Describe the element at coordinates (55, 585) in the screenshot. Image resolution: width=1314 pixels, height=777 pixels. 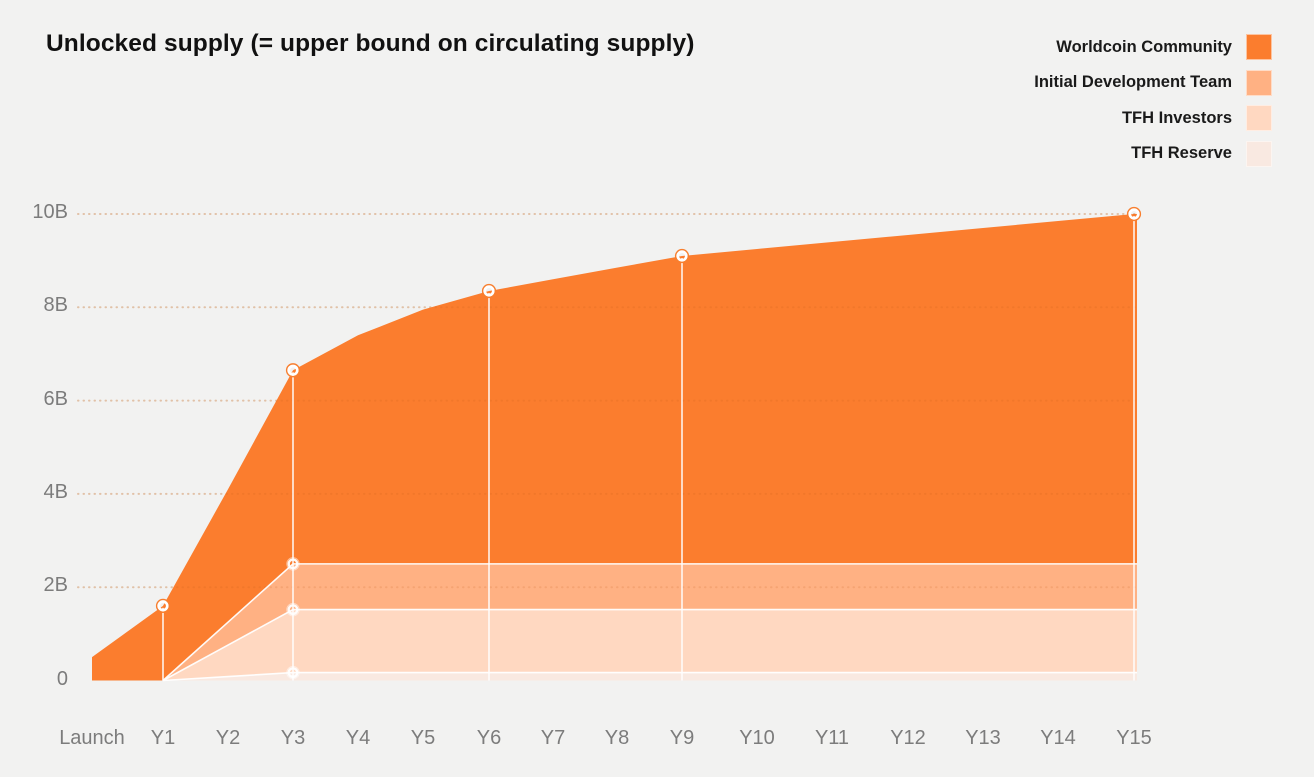
I see `y-tick-label: 2B` at that location.